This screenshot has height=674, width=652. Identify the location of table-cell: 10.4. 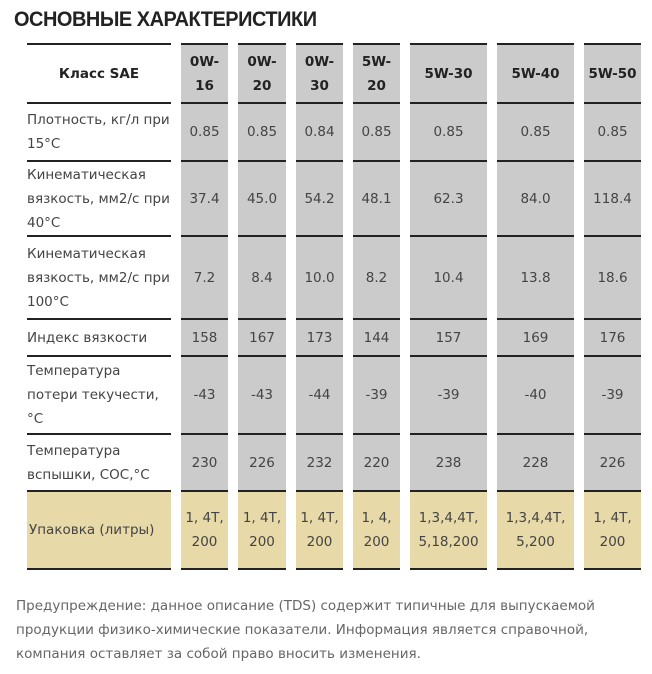
(448, 276).